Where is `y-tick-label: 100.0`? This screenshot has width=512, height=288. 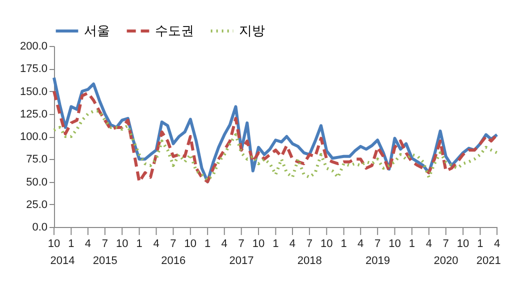 y-tick-label: 100.0 is located at coordinates (34, 137).